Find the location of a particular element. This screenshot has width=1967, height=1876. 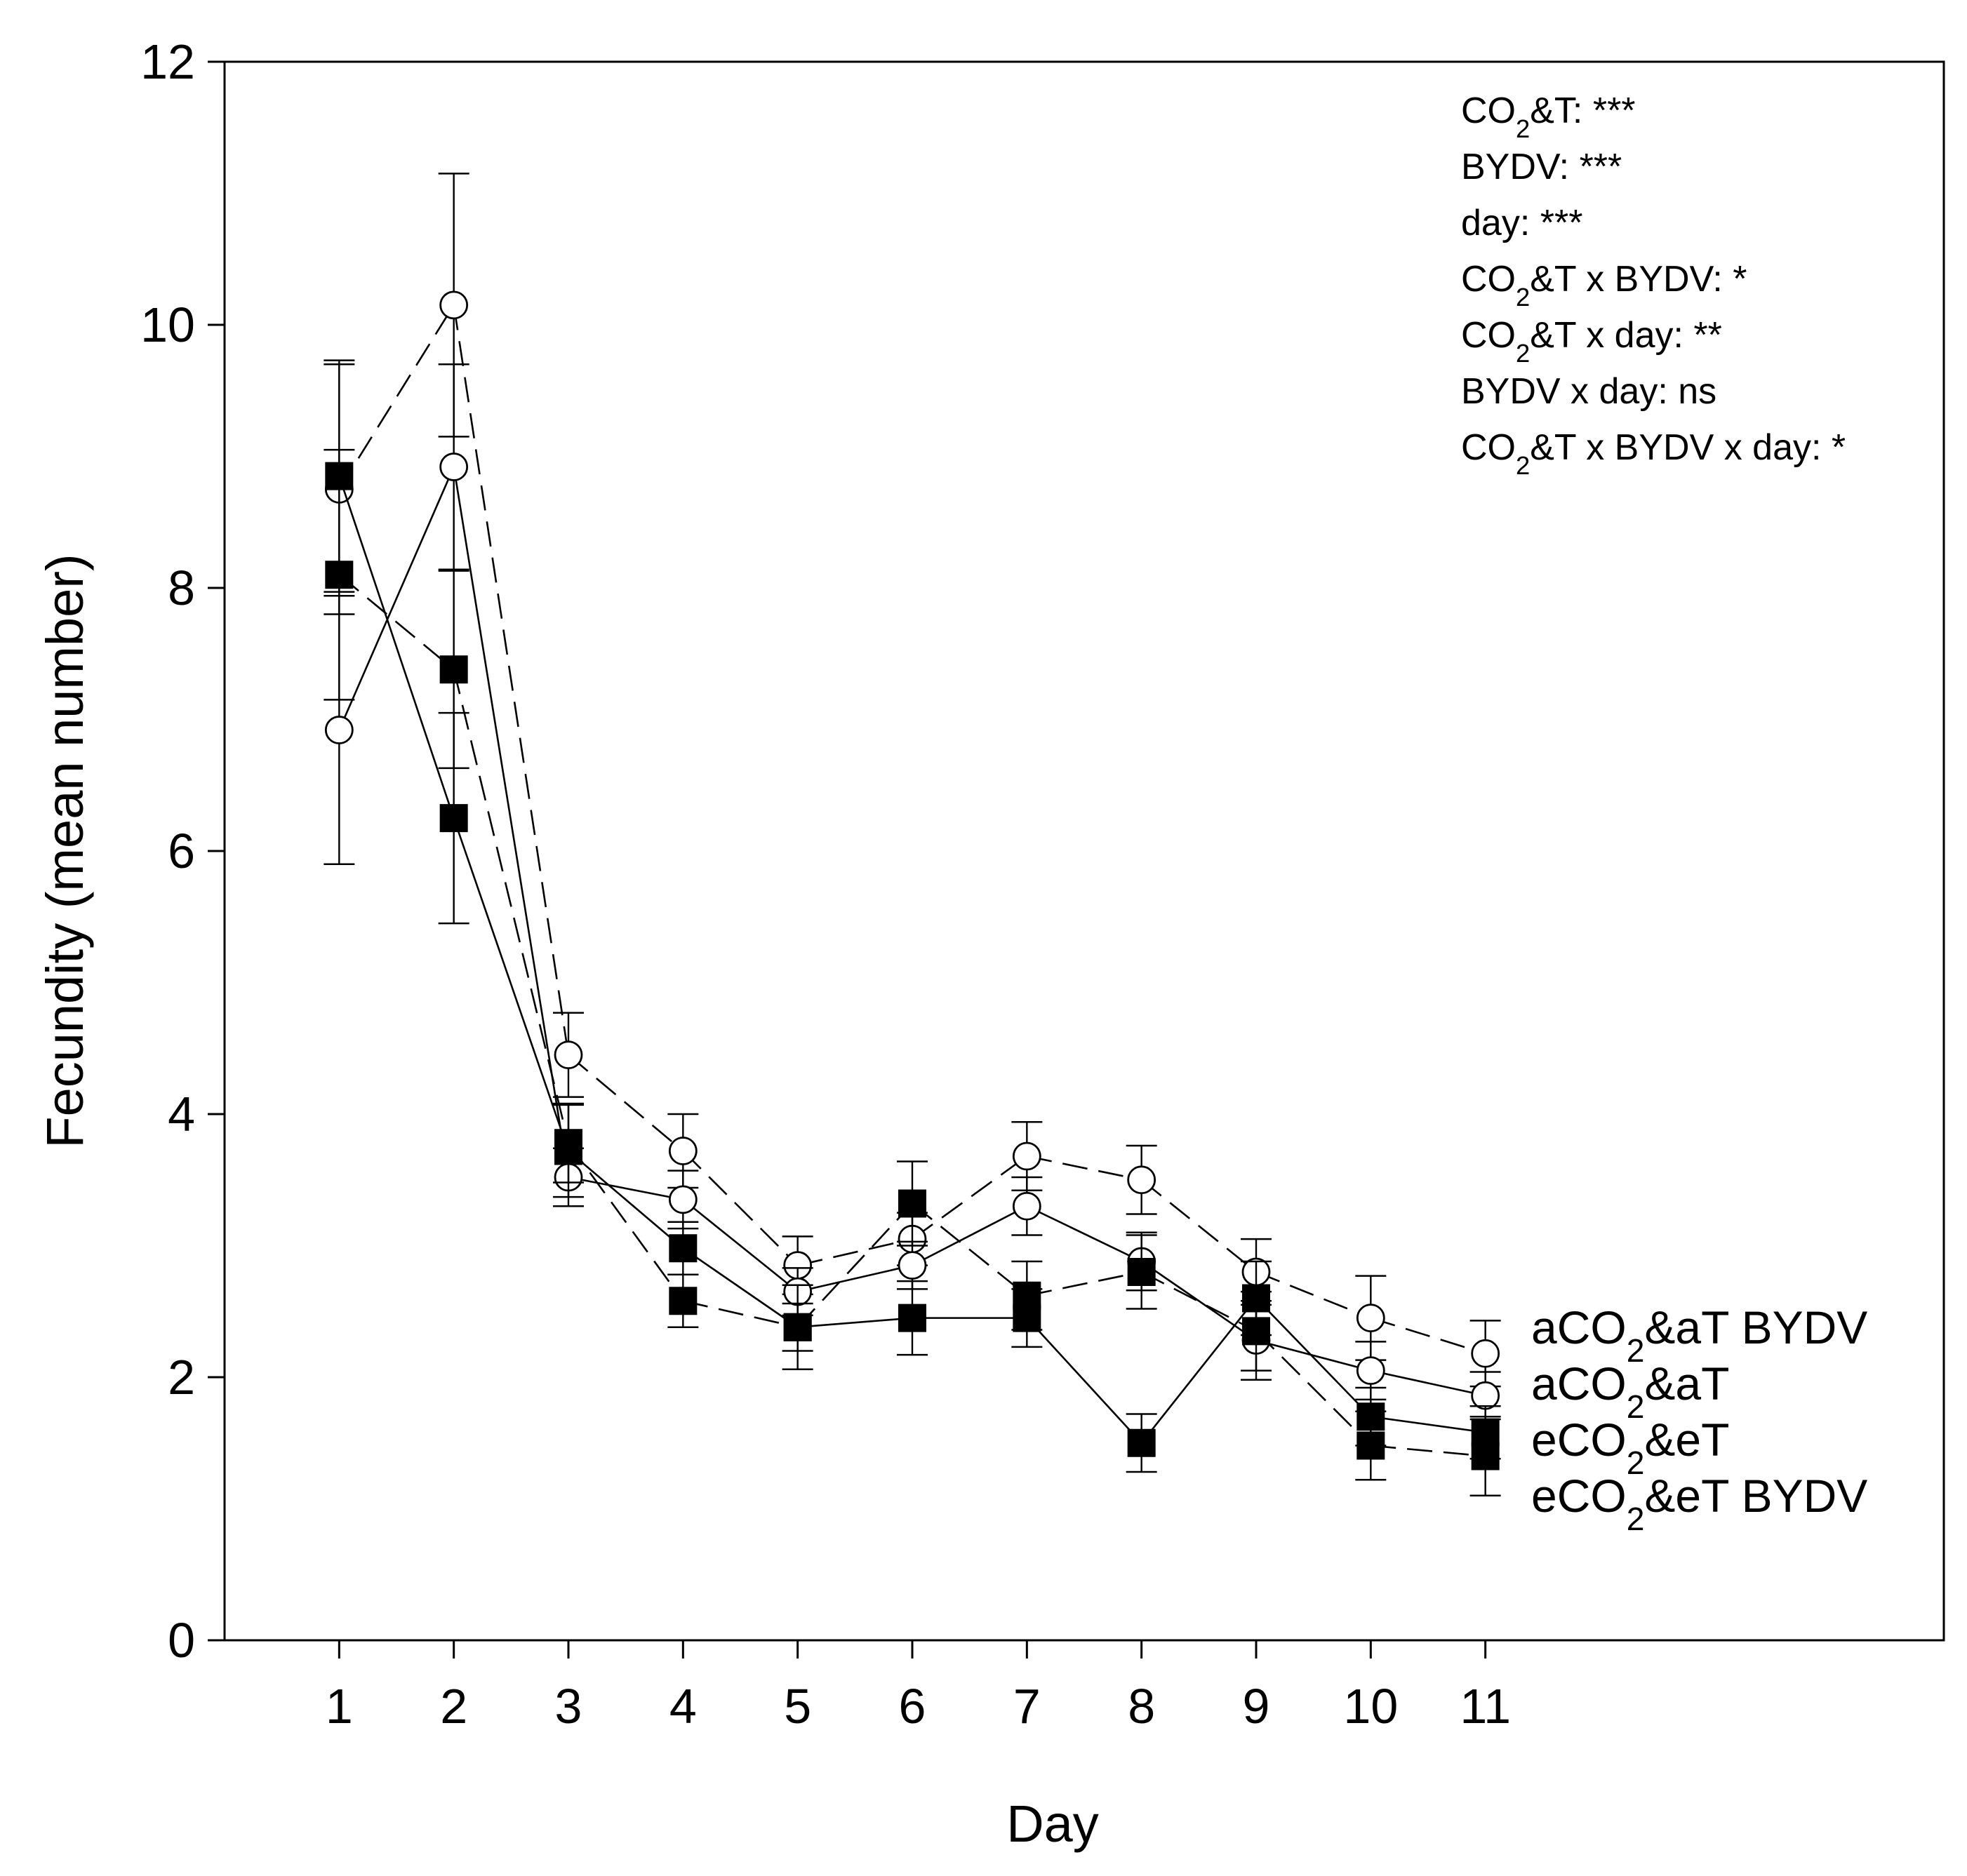

y-axis: 0 2 4 6 8 10 12 is located at coordinates (182, 851).